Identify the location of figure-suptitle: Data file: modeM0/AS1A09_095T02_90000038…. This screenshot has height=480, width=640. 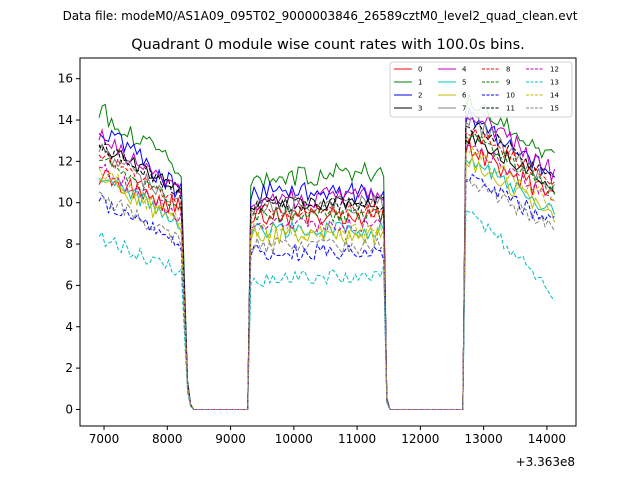
(320, 16).